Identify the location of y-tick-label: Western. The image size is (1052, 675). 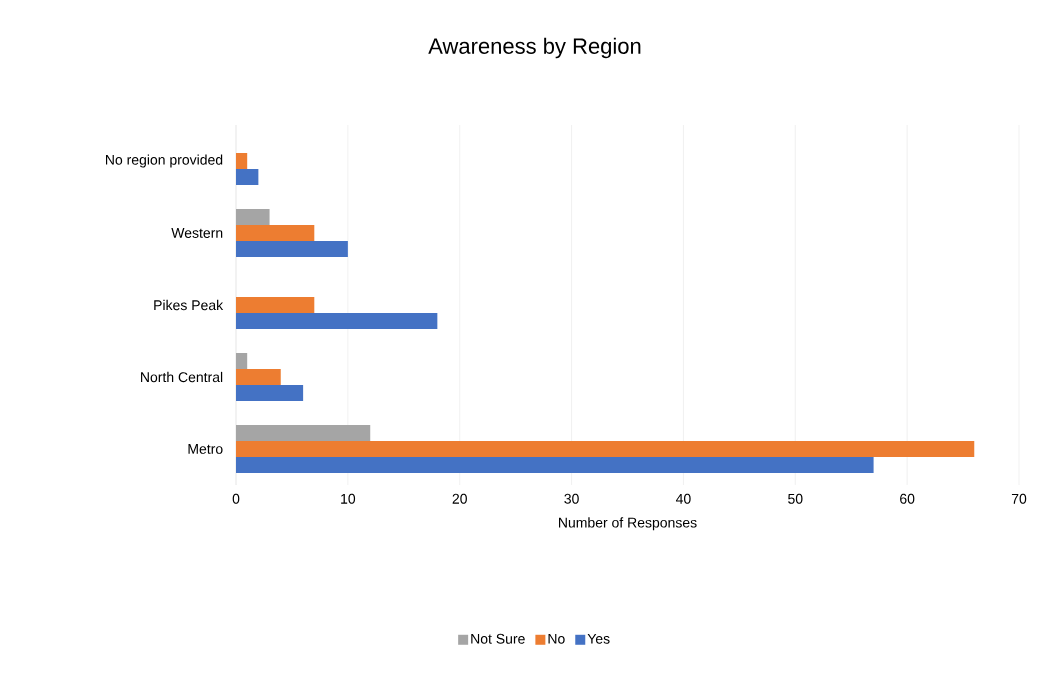
(197, 233).